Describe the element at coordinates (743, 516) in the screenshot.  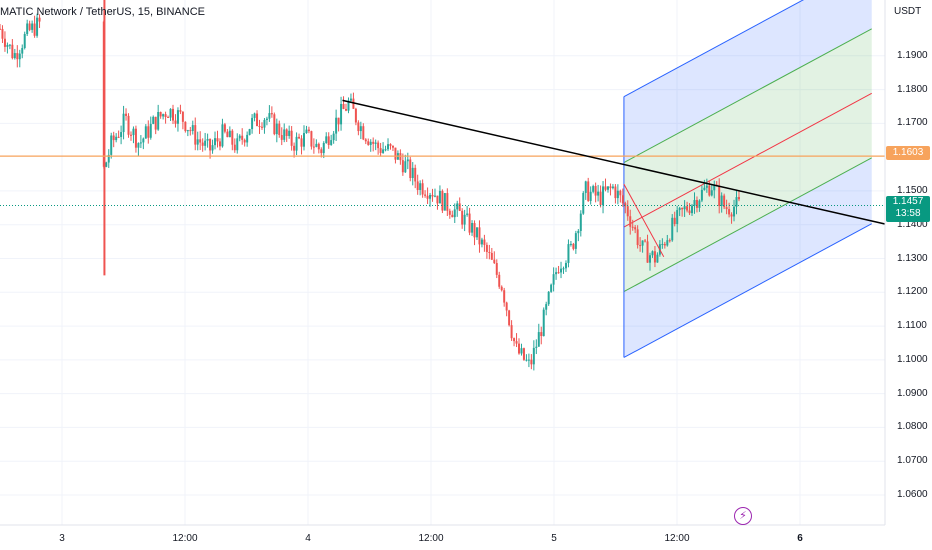
I see `lightning-bolt-icon: ⚡` at that location.